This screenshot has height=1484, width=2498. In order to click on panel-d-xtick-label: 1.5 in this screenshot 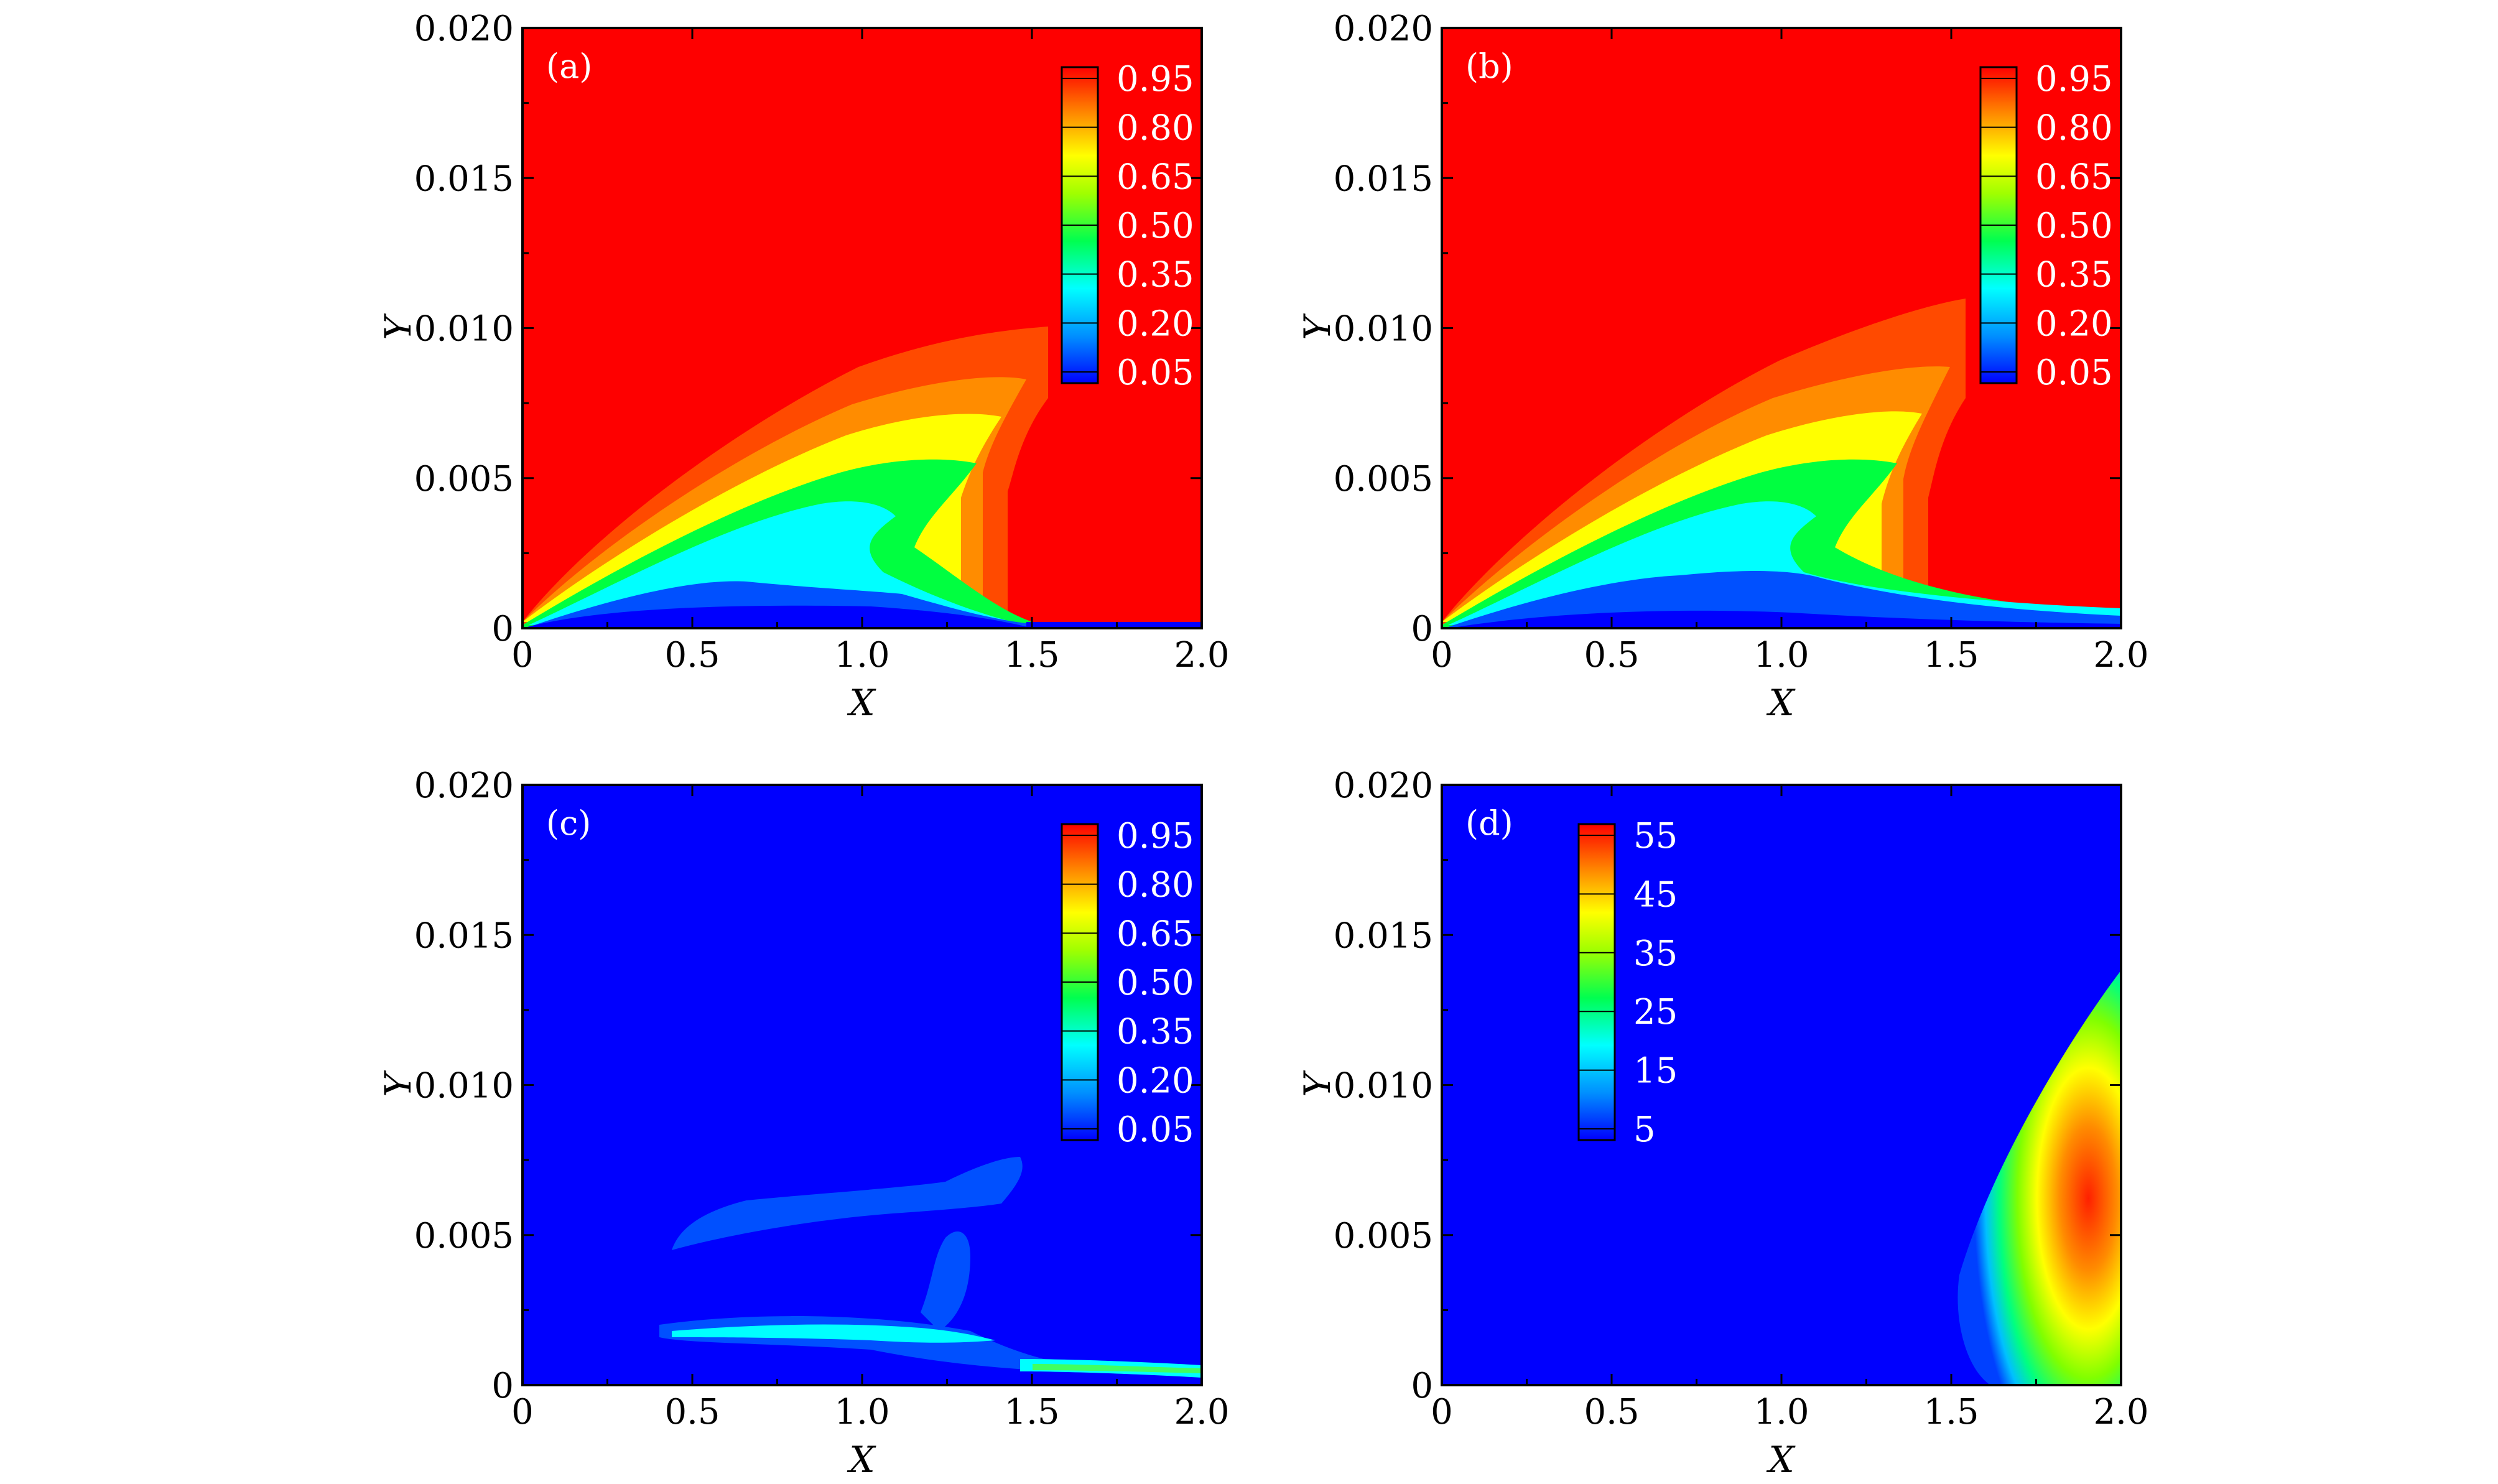, I will do `click(1951, 1412)`.